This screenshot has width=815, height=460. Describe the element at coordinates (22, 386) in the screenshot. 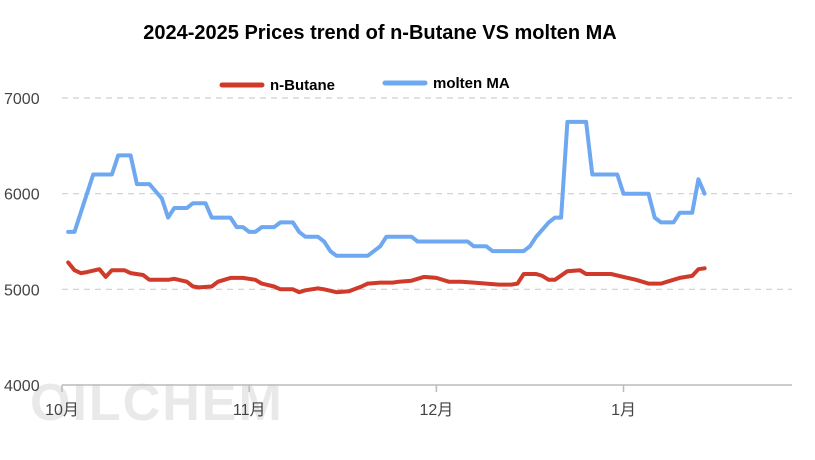

I see `y-tick-label: 4000` at that location.